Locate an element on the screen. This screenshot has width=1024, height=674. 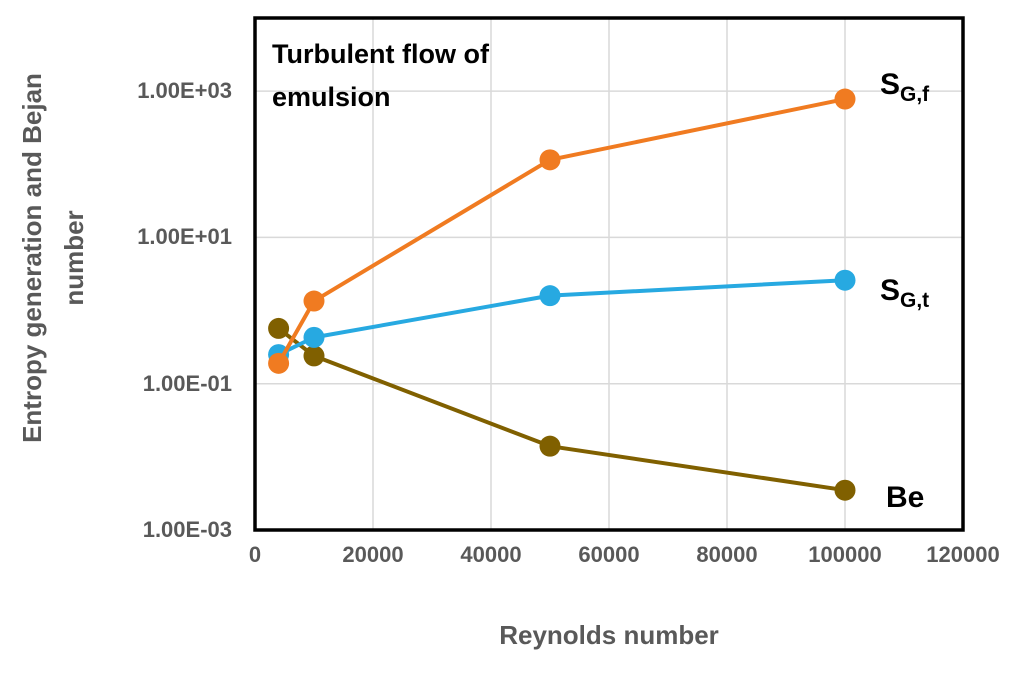
x-tick-label: 120000 is located at coordinates (963, 554).